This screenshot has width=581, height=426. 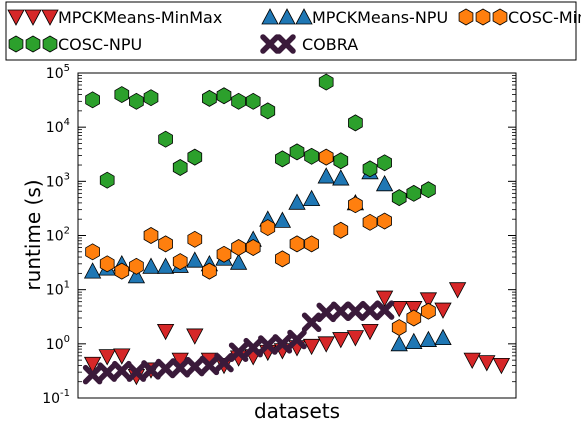 I want to click on y-tick-label: 10⁵, so click(x=58, y=72).